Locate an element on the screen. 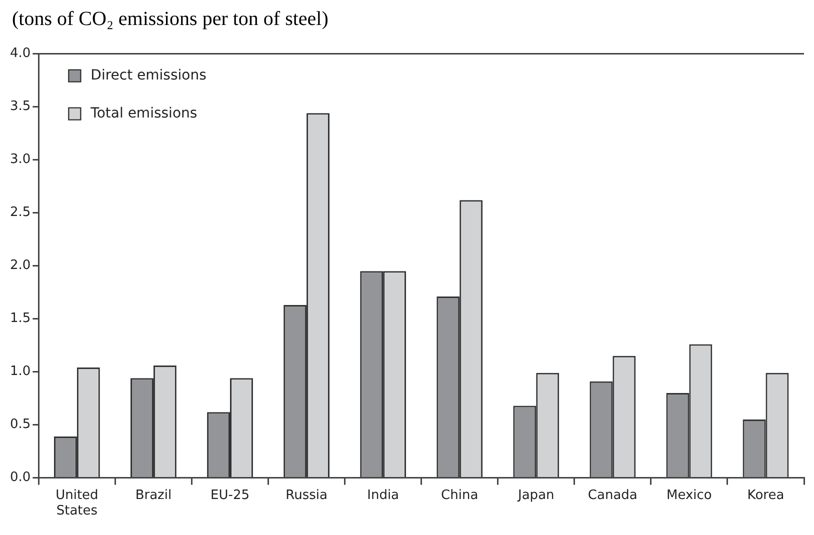 The height and width of the screenshot is (535, 814). x-tick-label: Japan is located at coordinates (535, 495).